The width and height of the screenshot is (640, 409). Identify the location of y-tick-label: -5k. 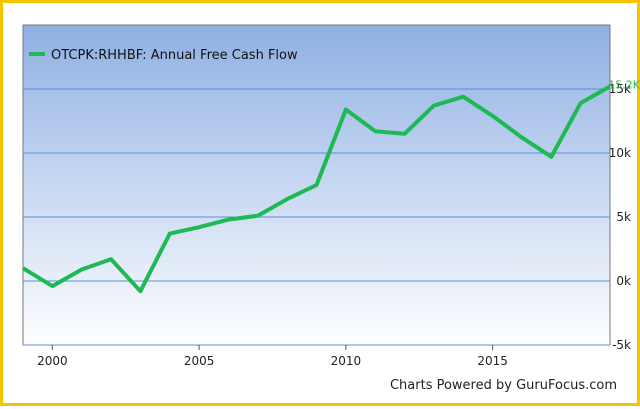
(621, 345).